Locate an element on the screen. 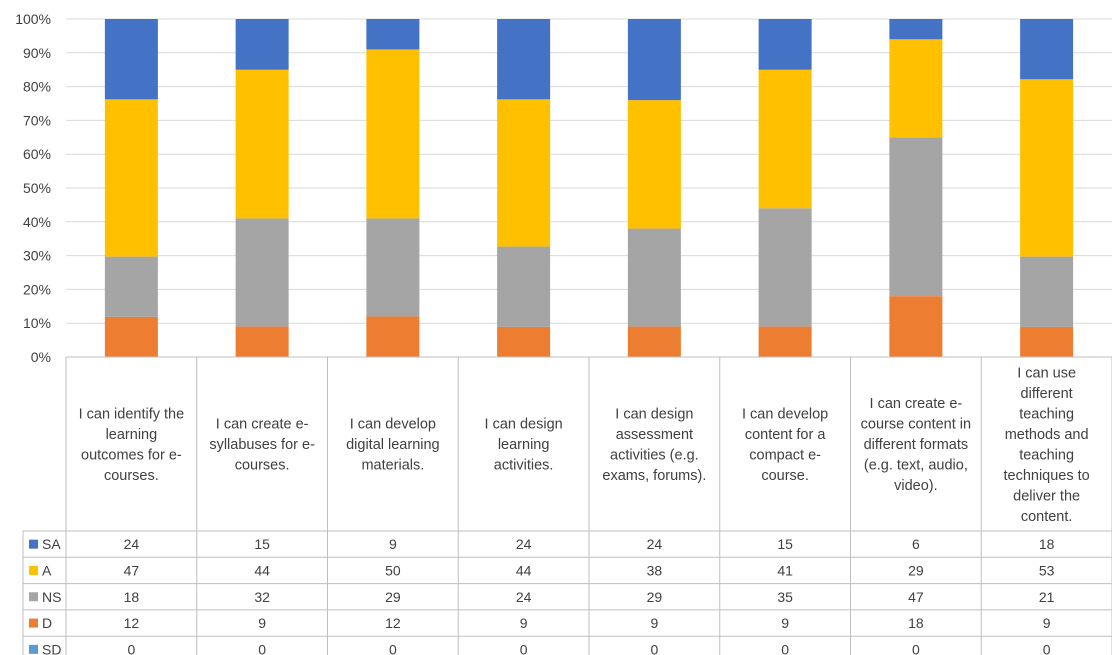  category-label-line: deliver the is located at coordinates (1046, 496).